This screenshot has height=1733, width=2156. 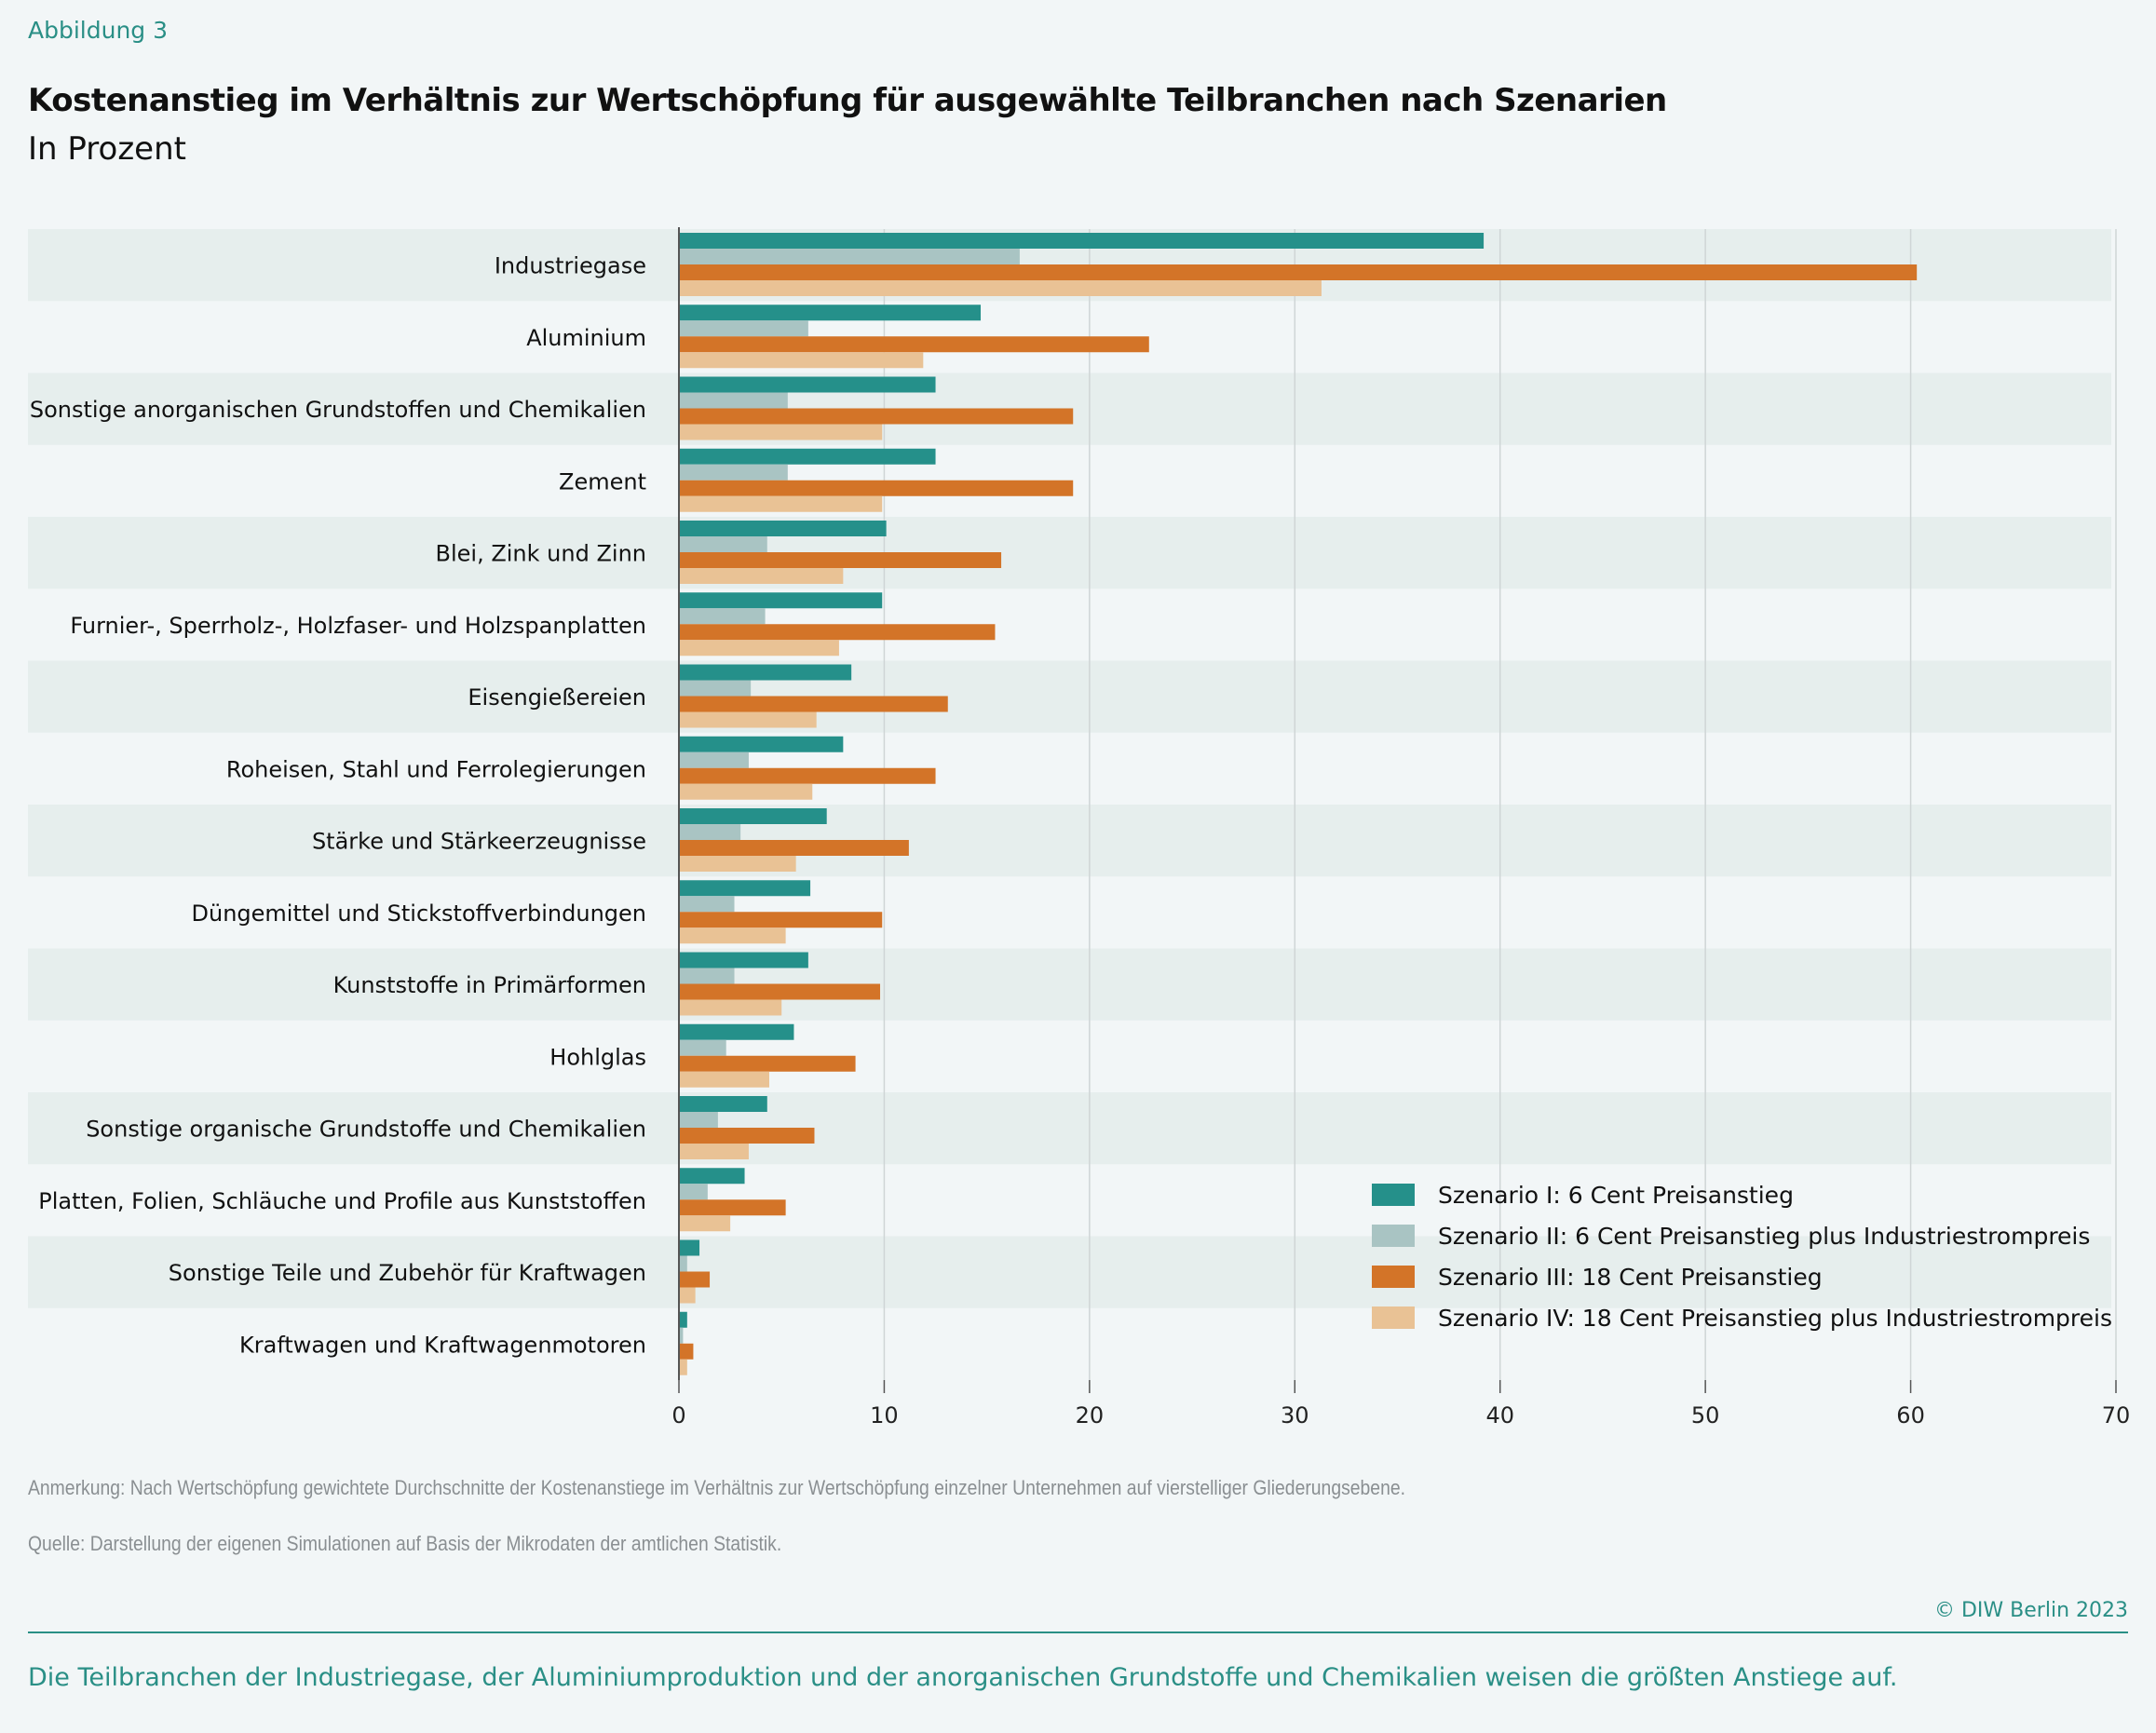 What do you see at coordinates (442, 1345) in the screenshot?
I see `category-label: Kraftwagen und Kraftwagenmotoren` at bounding box center [442, 1345].